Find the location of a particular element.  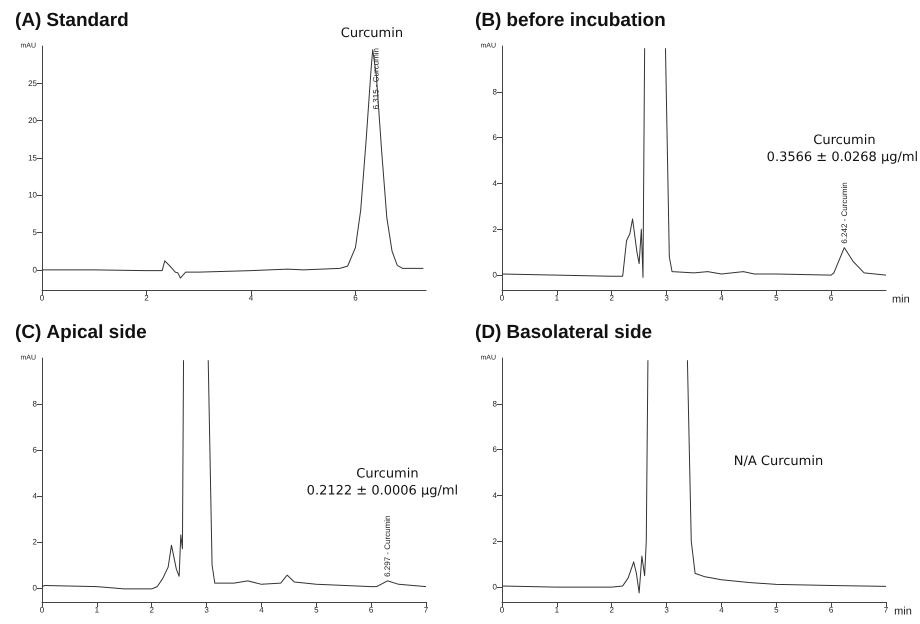

annotation: 6.297 - Curcumin is located at coordinates (387, 546).